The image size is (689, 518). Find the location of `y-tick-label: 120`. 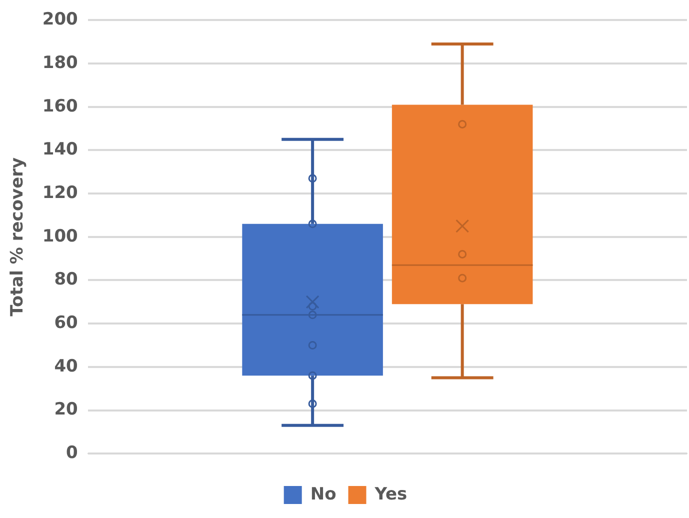

y-tick-label: 120 is located at coordinates (60, 192).